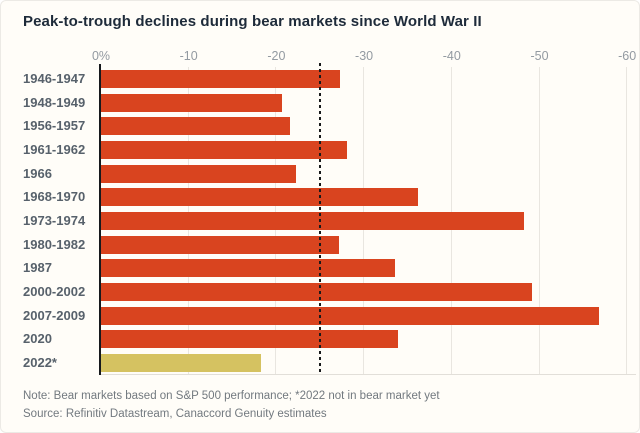 The height and width of the screenshot is (433, 640). What do you see at coordinates (54, 149) in the screenshot?
I see `y-axis-label: 1961-1962` at bounding box center [54, 149].